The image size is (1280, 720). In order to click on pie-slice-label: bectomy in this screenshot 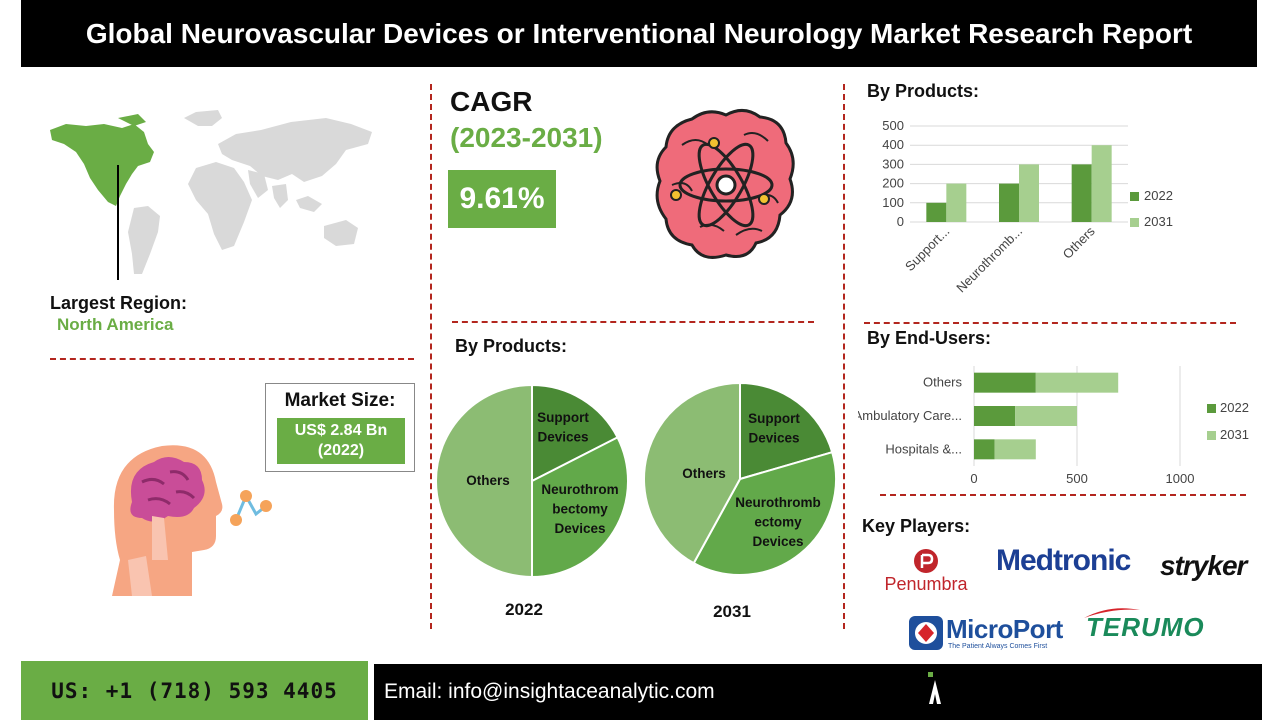, I will do `click(580, 509)`.